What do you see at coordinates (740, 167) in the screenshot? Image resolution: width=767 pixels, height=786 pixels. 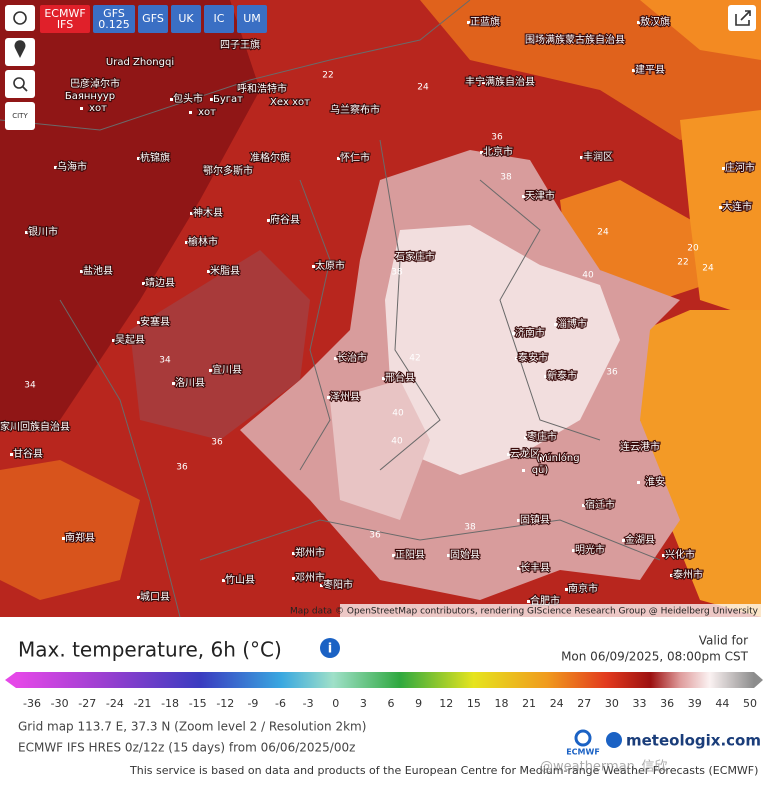 I see `place-label: 庄河市` at bounding box center [740, 167].